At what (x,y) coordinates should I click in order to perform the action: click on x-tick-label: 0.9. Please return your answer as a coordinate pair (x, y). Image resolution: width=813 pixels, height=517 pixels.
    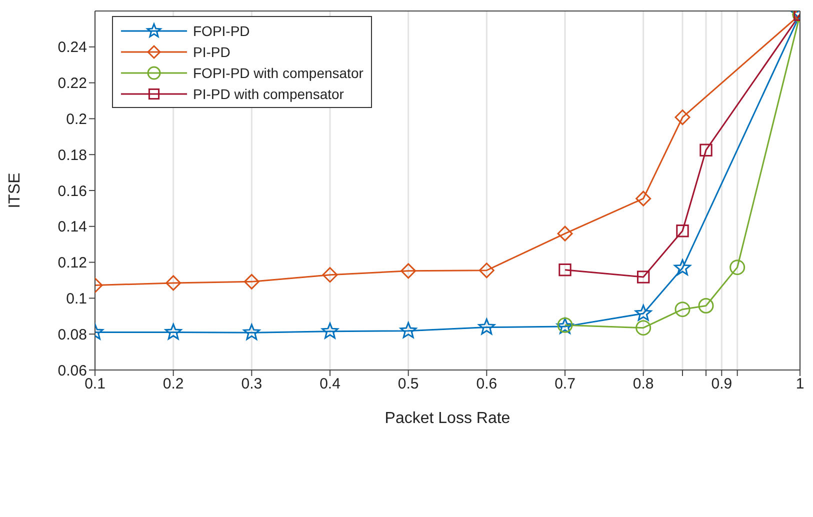
    Looking at the image, I should click on (721, 384).